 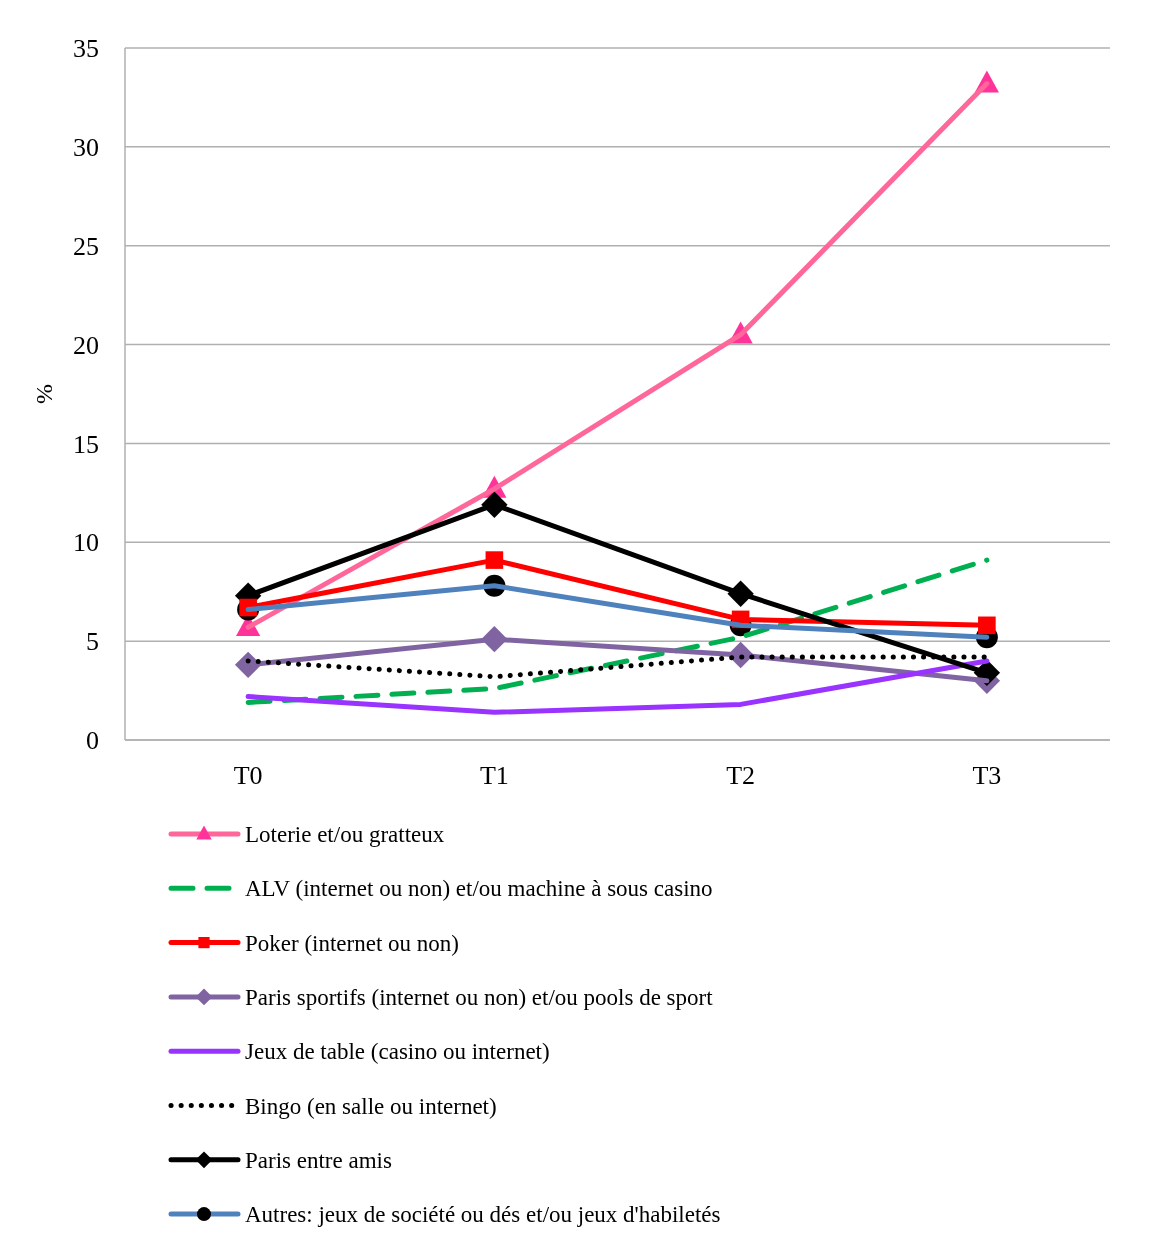 What do you see at coordinates (397, 1052) in the screenshot?
I see `legend-label: Jeux de table (casino ou internet)` at bounding box center [397, 1052].